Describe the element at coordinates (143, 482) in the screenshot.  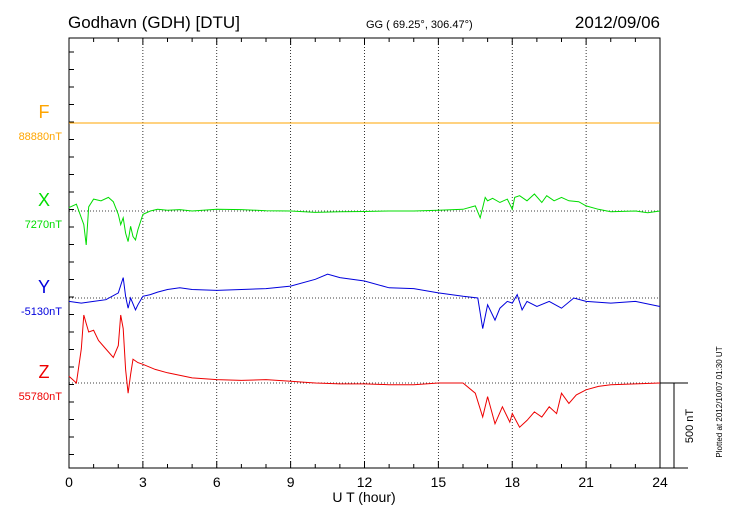
I see `x-tick-label: 3` at that location.